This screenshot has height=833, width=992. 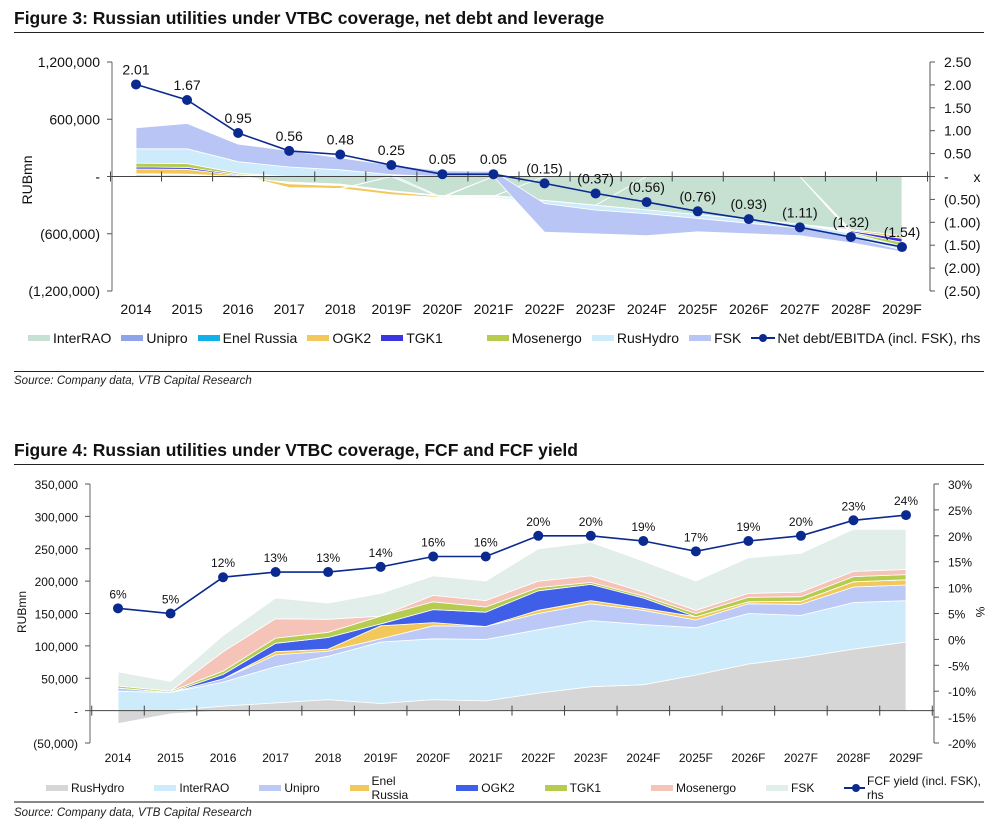 I want to click on right-axis-tick-label: 2.00, so click(x=957, y=85).